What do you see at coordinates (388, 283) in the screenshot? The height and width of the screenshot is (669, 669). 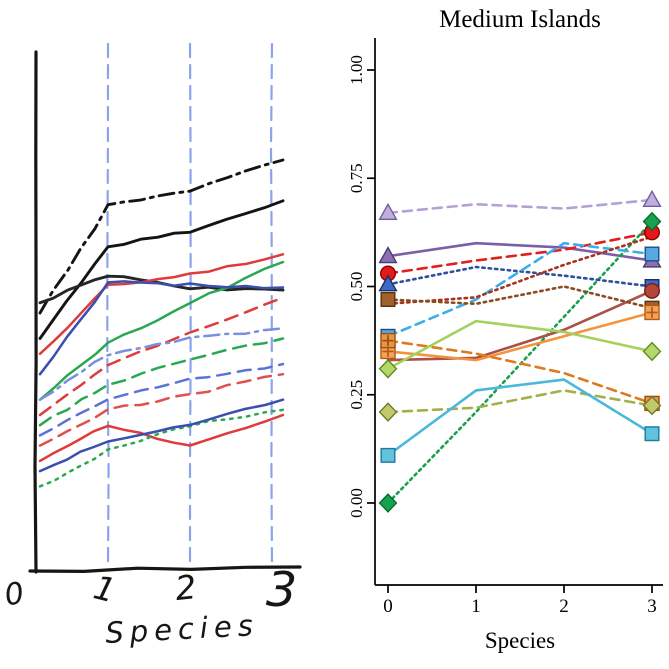 I see `marker-triangle-navy-dotted-blue` at bounding box center [388, 283].